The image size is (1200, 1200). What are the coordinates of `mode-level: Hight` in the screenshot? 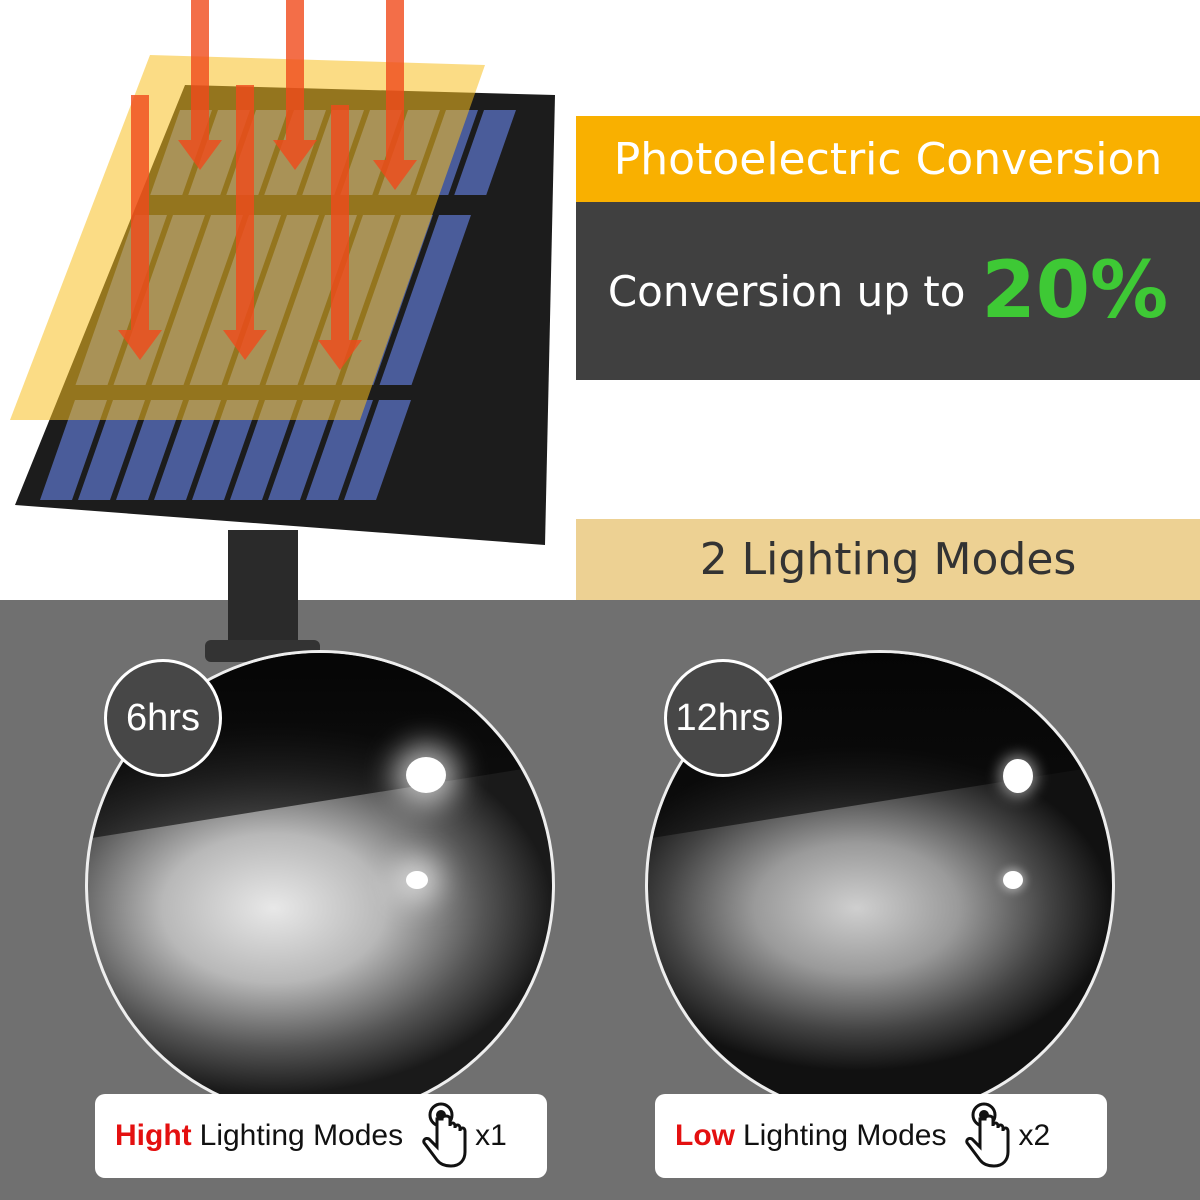 It's located at (153, 1135).